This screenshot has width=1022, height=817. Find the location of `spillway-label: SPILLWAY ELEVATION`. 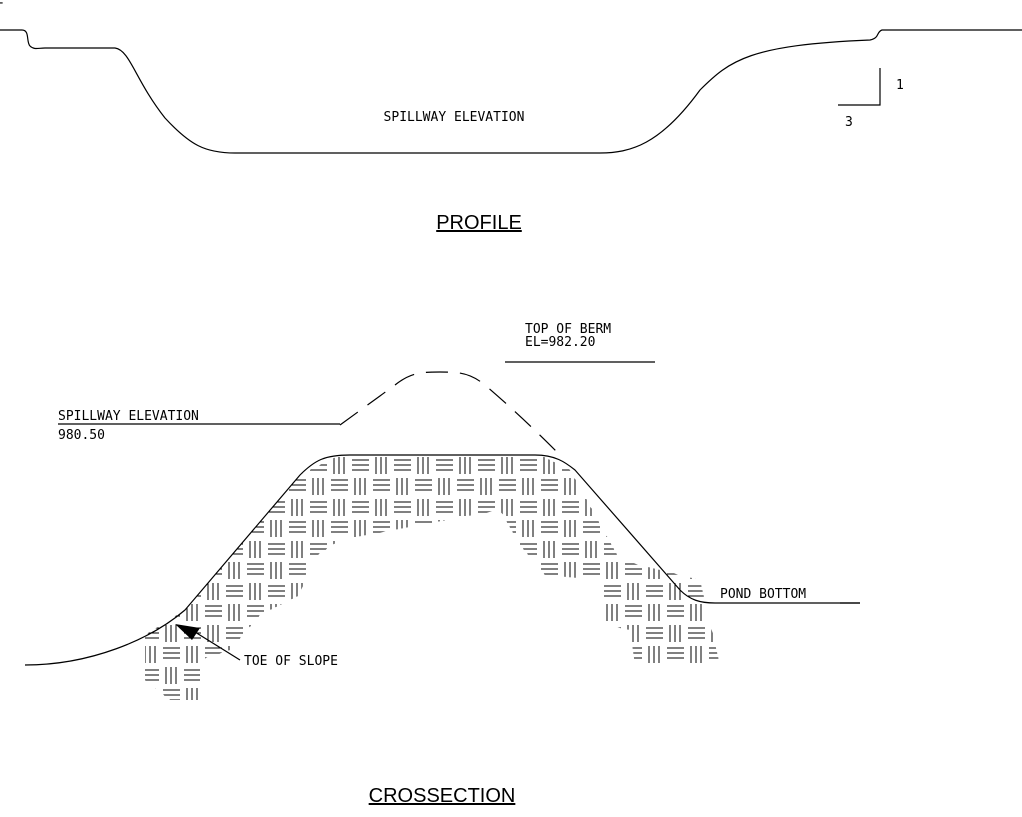

spillway-label: SPILLWAY ELEVATION is located at coordinates (128, 416).